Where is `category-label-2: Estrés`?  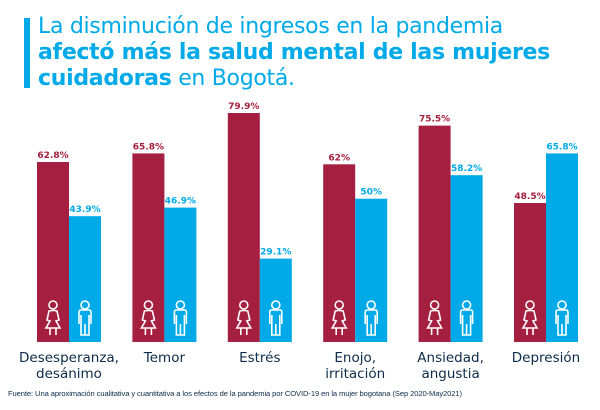
category-label-2: Estrés is located at coordinates (259, 358).